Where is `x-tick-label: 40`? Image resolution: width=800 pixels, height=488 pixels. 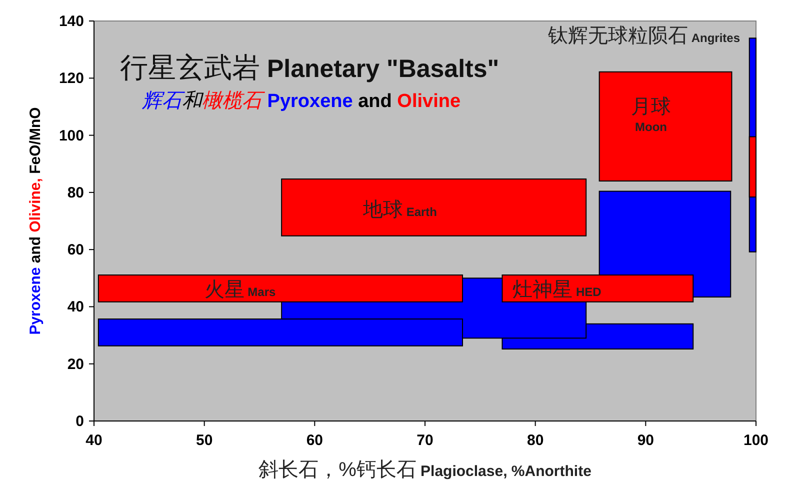 x-tick-label: 40 is located at coordinates (94, 440).